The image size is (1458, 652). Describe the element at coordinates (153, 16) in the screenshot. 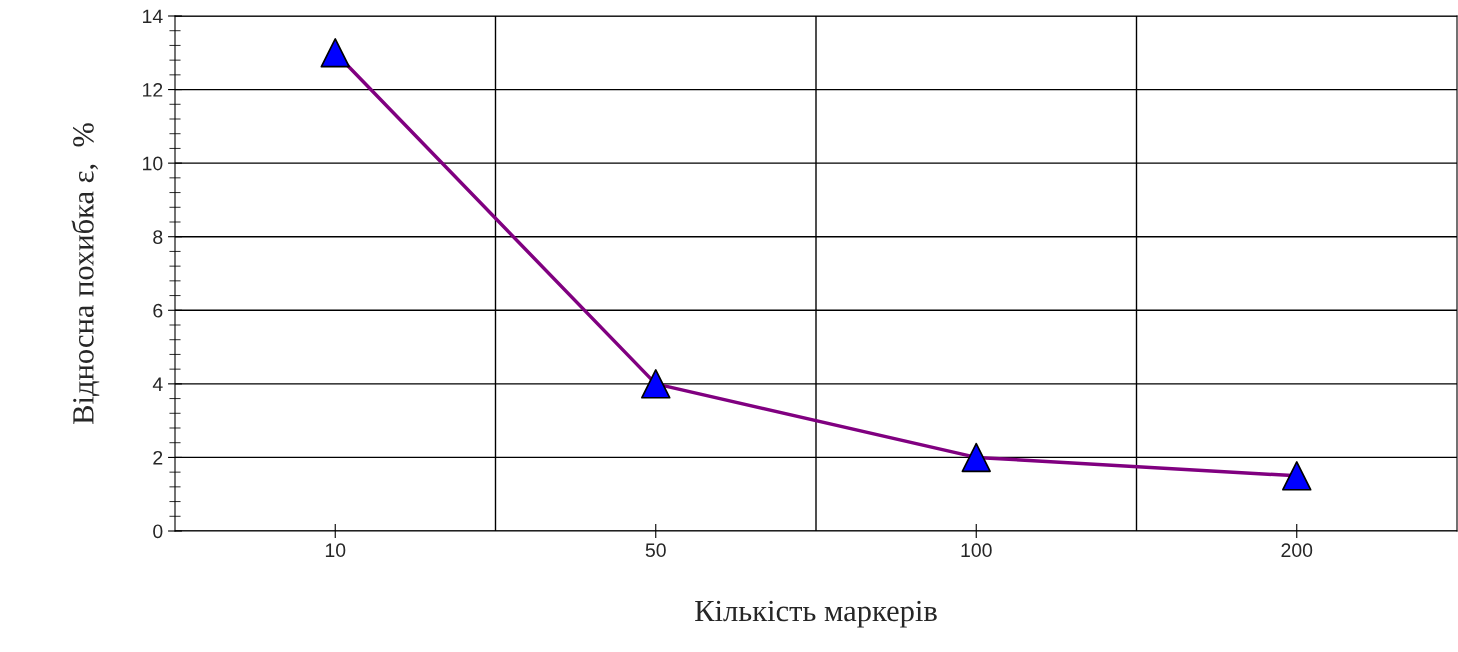

I see `y-tick-label: 14` at that location.